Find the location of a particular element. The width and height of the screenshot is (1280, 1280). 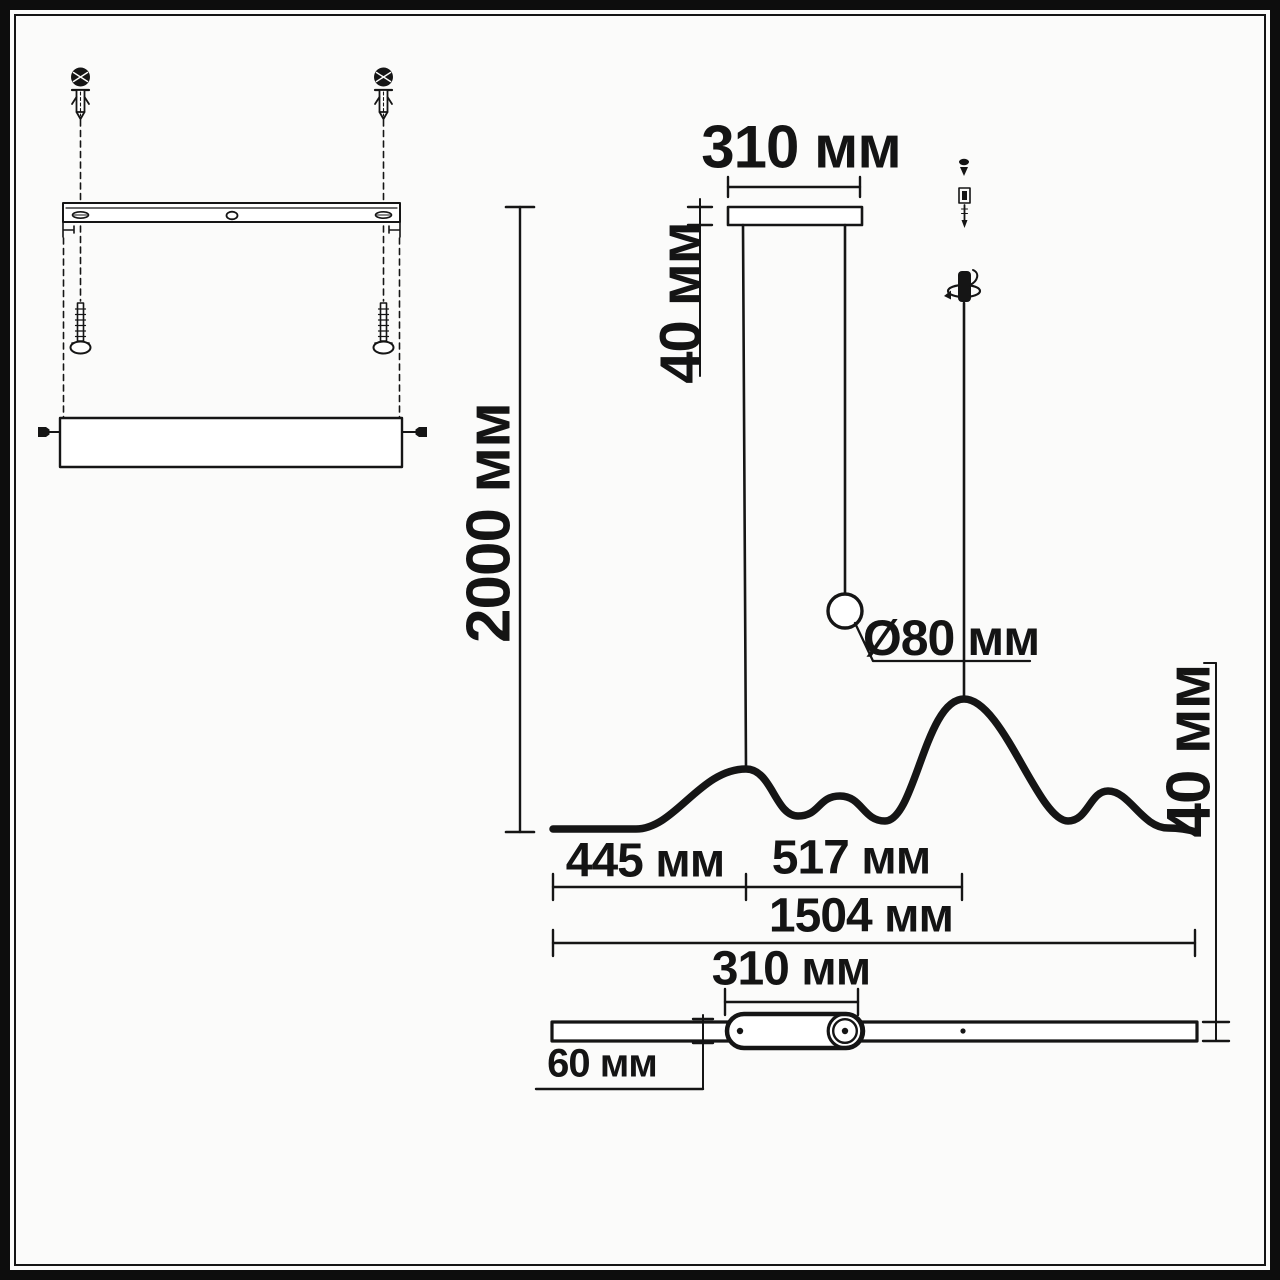

label-segment-middle: 517 мм is located at coordinates (851, 858).